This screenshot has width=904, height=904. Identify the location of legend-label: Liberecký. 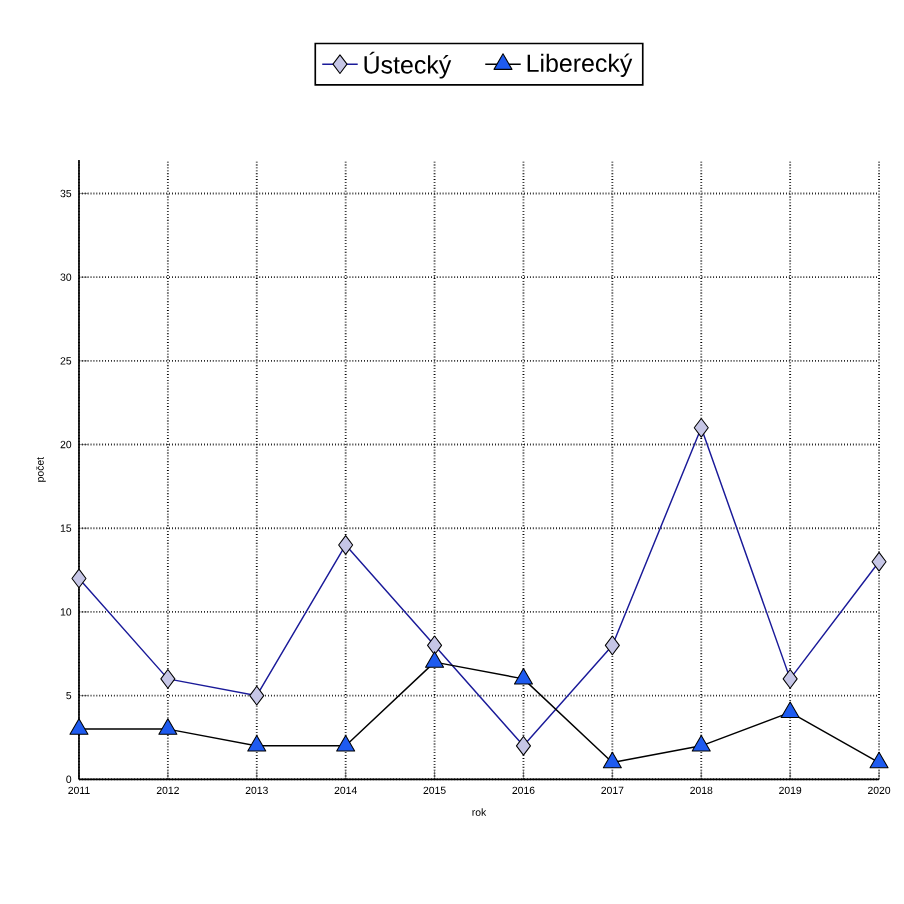
(580, 65).